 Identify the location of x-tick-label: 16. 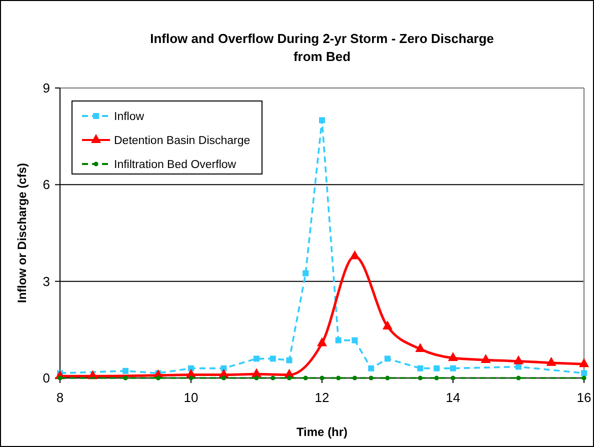
(584, 397).